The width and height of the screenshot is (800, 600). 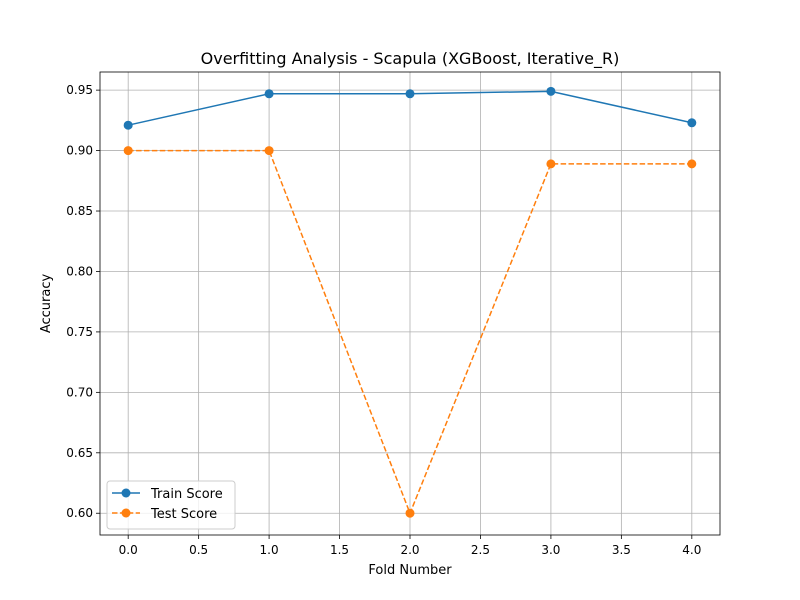 What do you see at coordinates (269, 550) in the screenshot?
I see `x-tick-label: 1.0` at bounding box center [269, 550].